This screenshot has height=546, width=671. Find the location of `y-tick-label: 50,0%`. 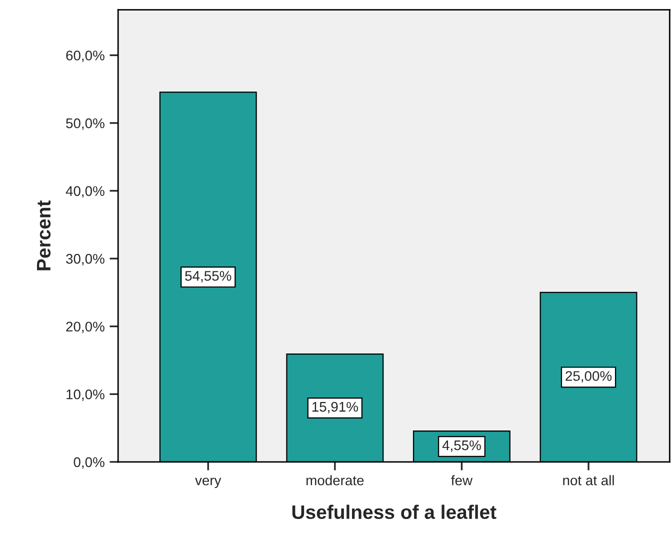

y-tick-label: 50,0% is located at coordinates (85, 124).